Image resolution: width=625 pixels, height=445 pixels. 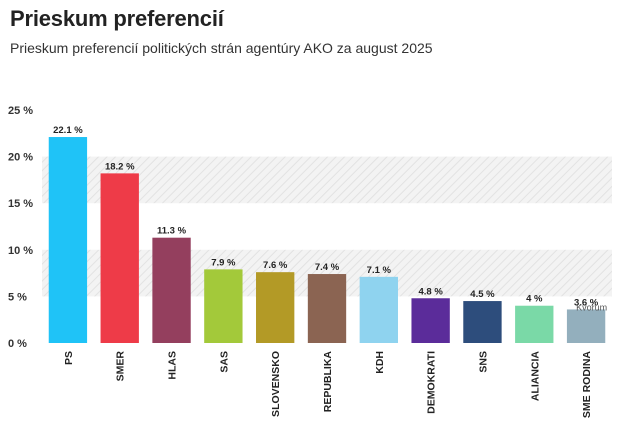 I want to click on x-tick-label: REPUBLIKA, so click(x=328, y=382).